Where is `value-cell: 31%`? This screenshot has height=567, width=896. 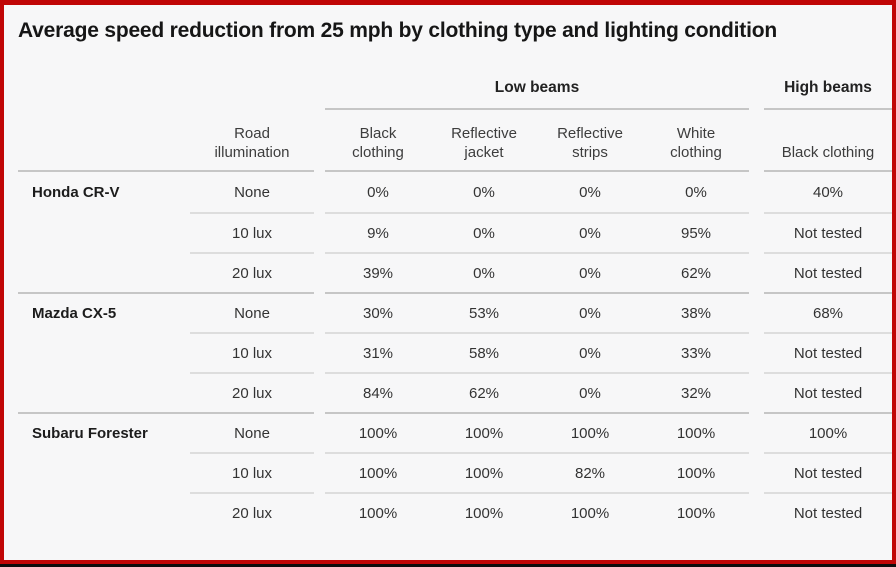
value-cell: 31% is located at coordinates (378, 352).